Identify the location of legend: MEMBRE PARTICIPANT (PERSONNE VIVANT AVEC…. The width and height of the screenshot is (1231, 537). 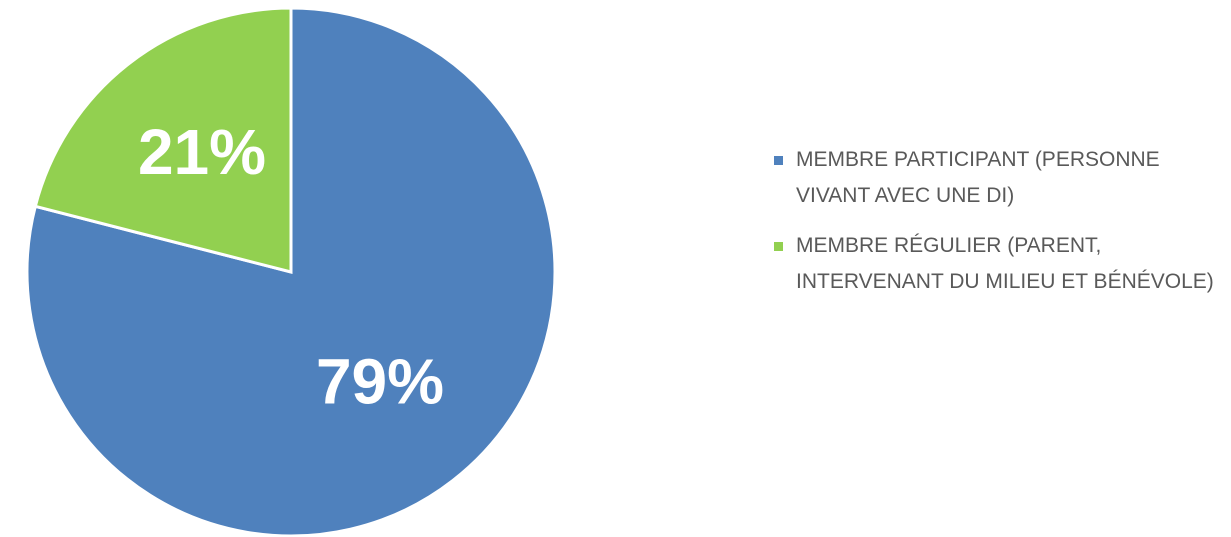
(999, 228).